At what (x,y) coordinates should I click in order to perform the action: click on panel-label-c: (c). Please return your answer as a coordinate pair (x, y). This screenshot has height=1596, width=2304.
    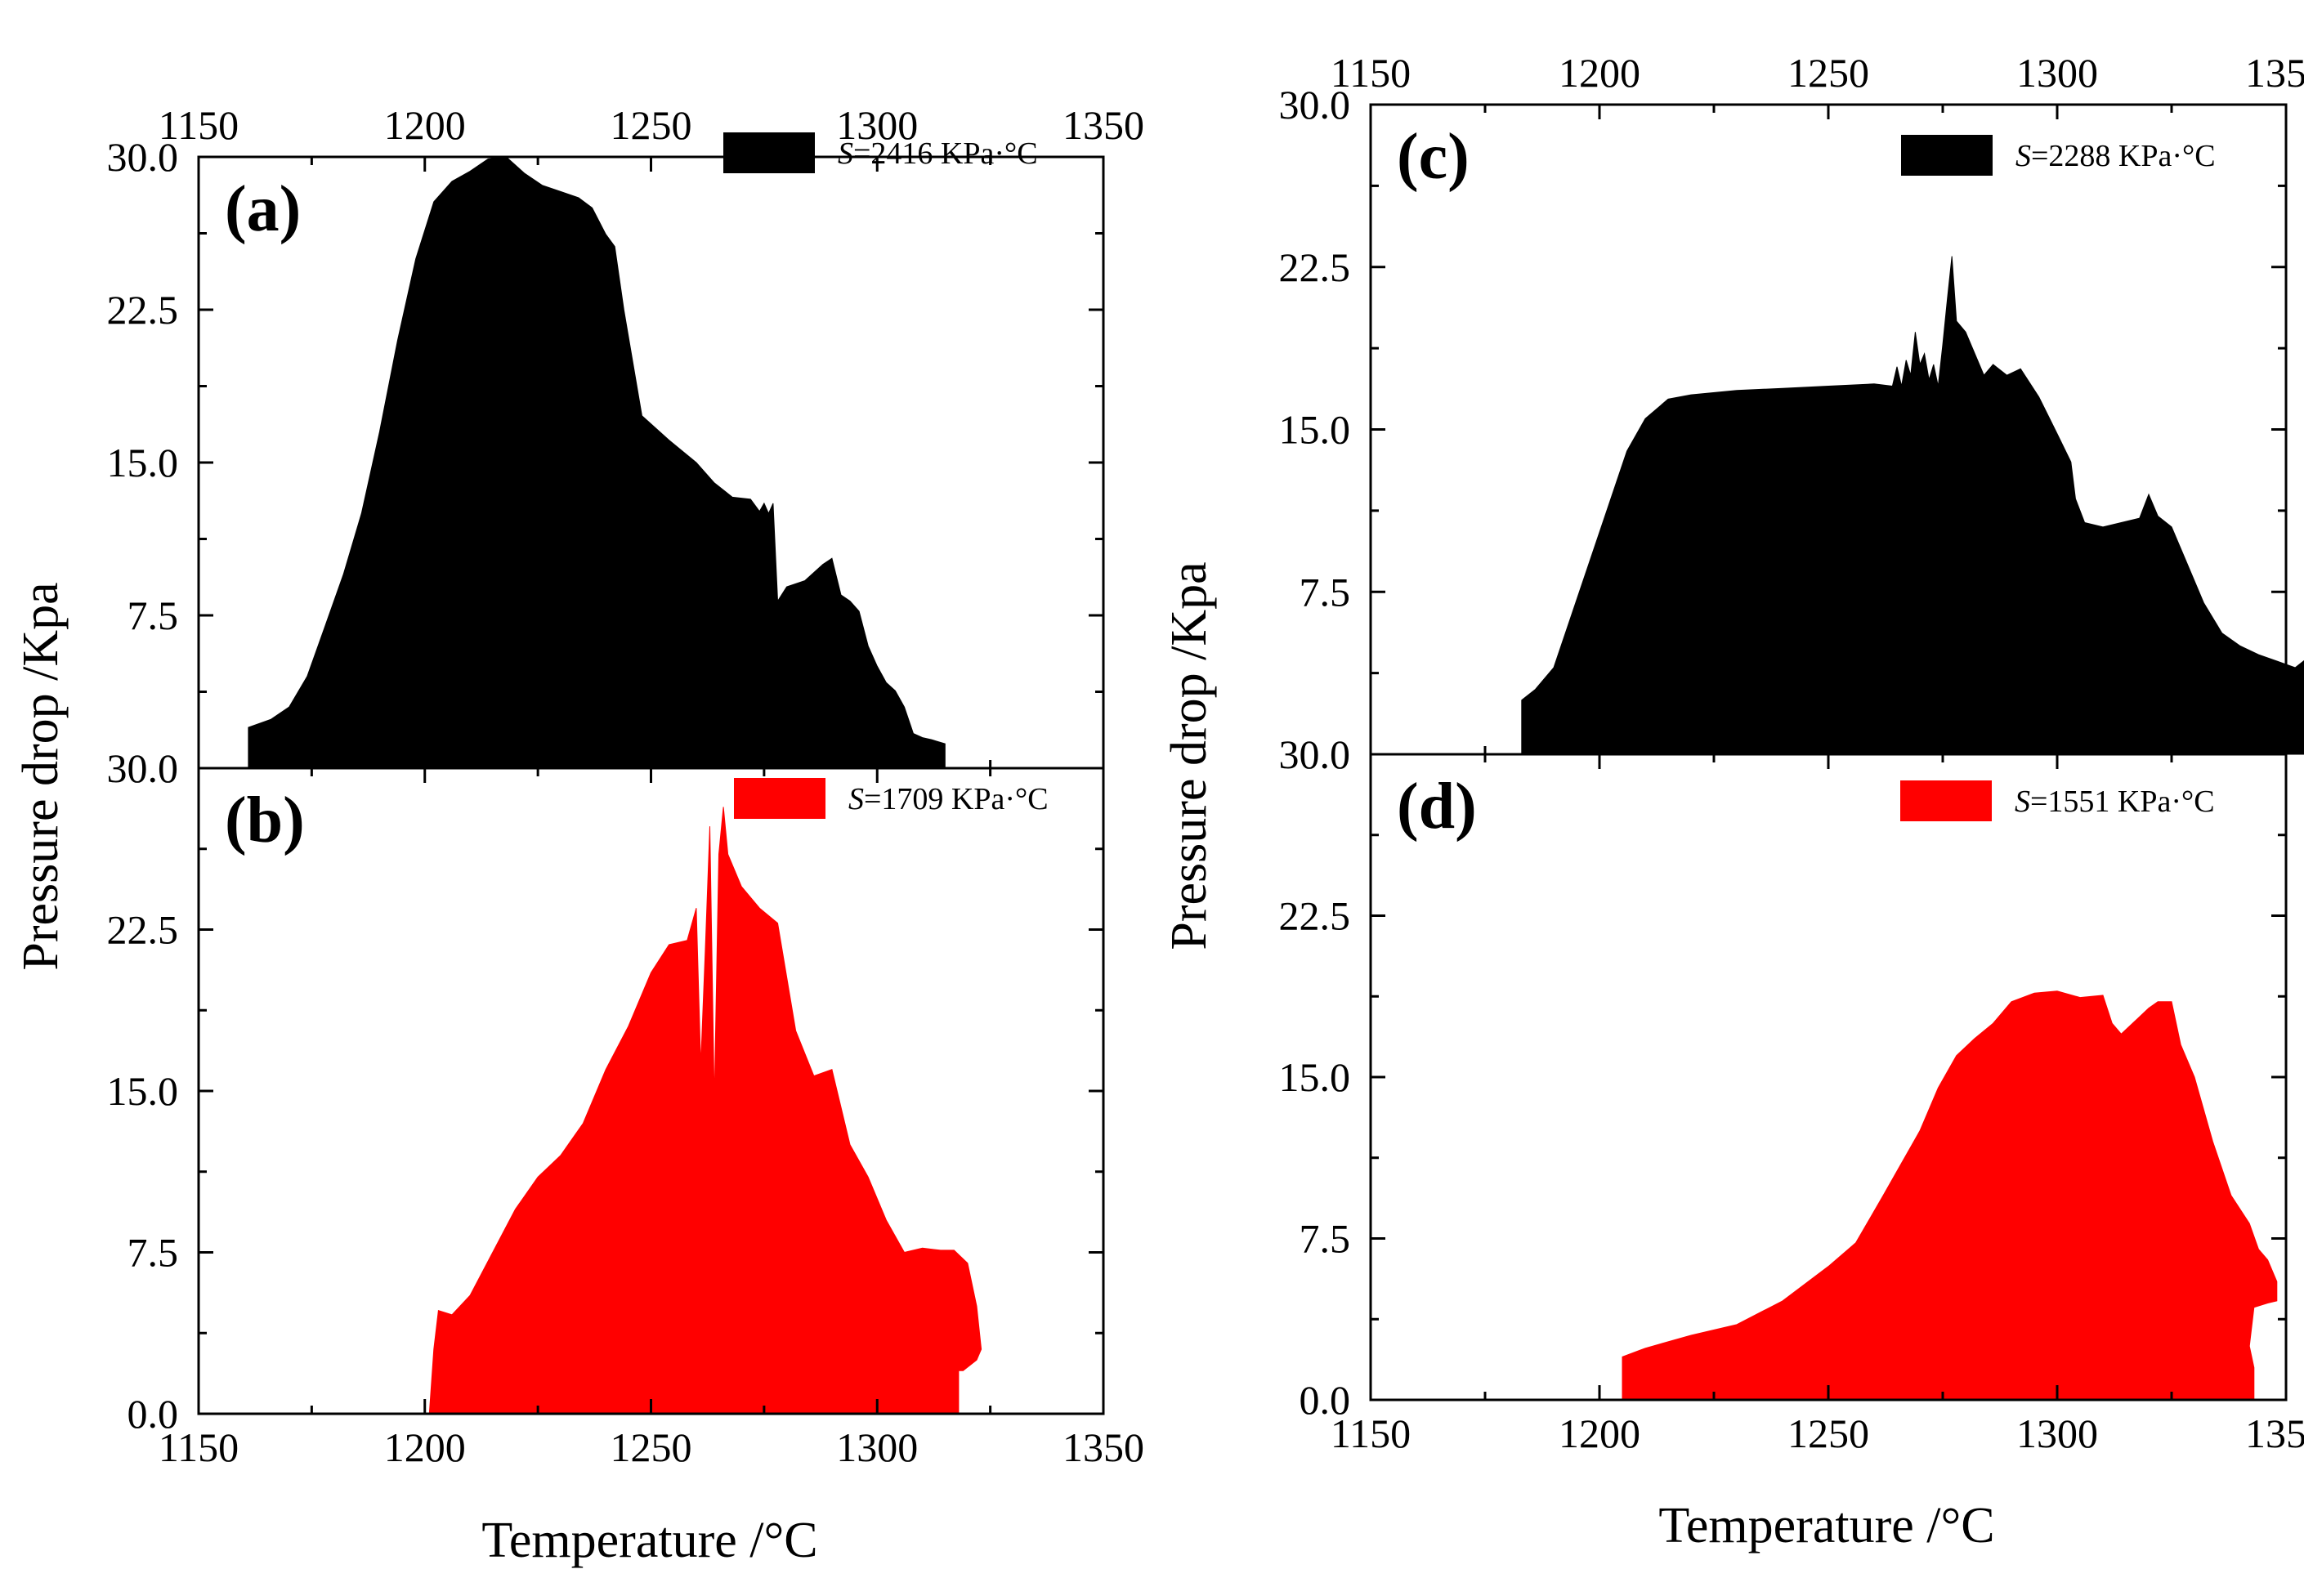
    Looking at the image, I should click on (1433, 157).